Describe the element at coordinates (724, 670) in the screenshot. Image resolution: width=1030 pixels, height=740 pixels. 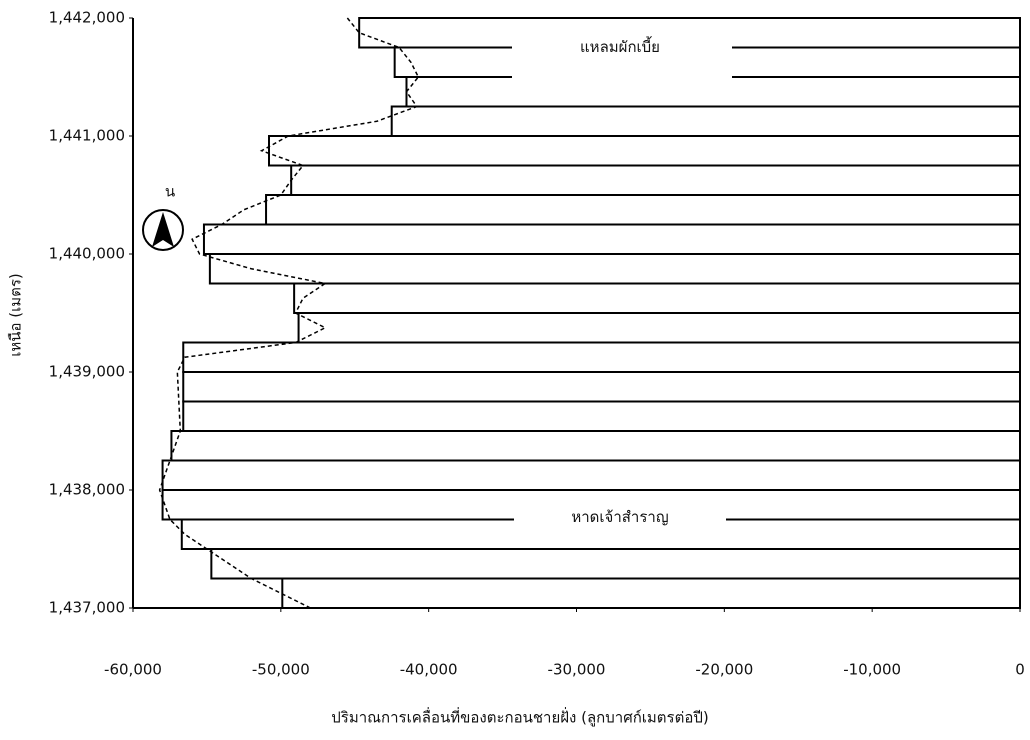
I see `x-tick-label: -20,000` at that location.